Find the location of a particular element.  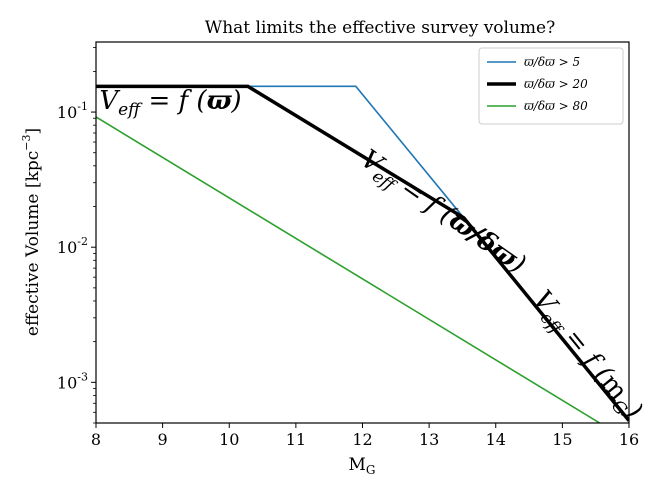

chart-title: What limits the effective survey volume? is located at coordinates (380, 28).